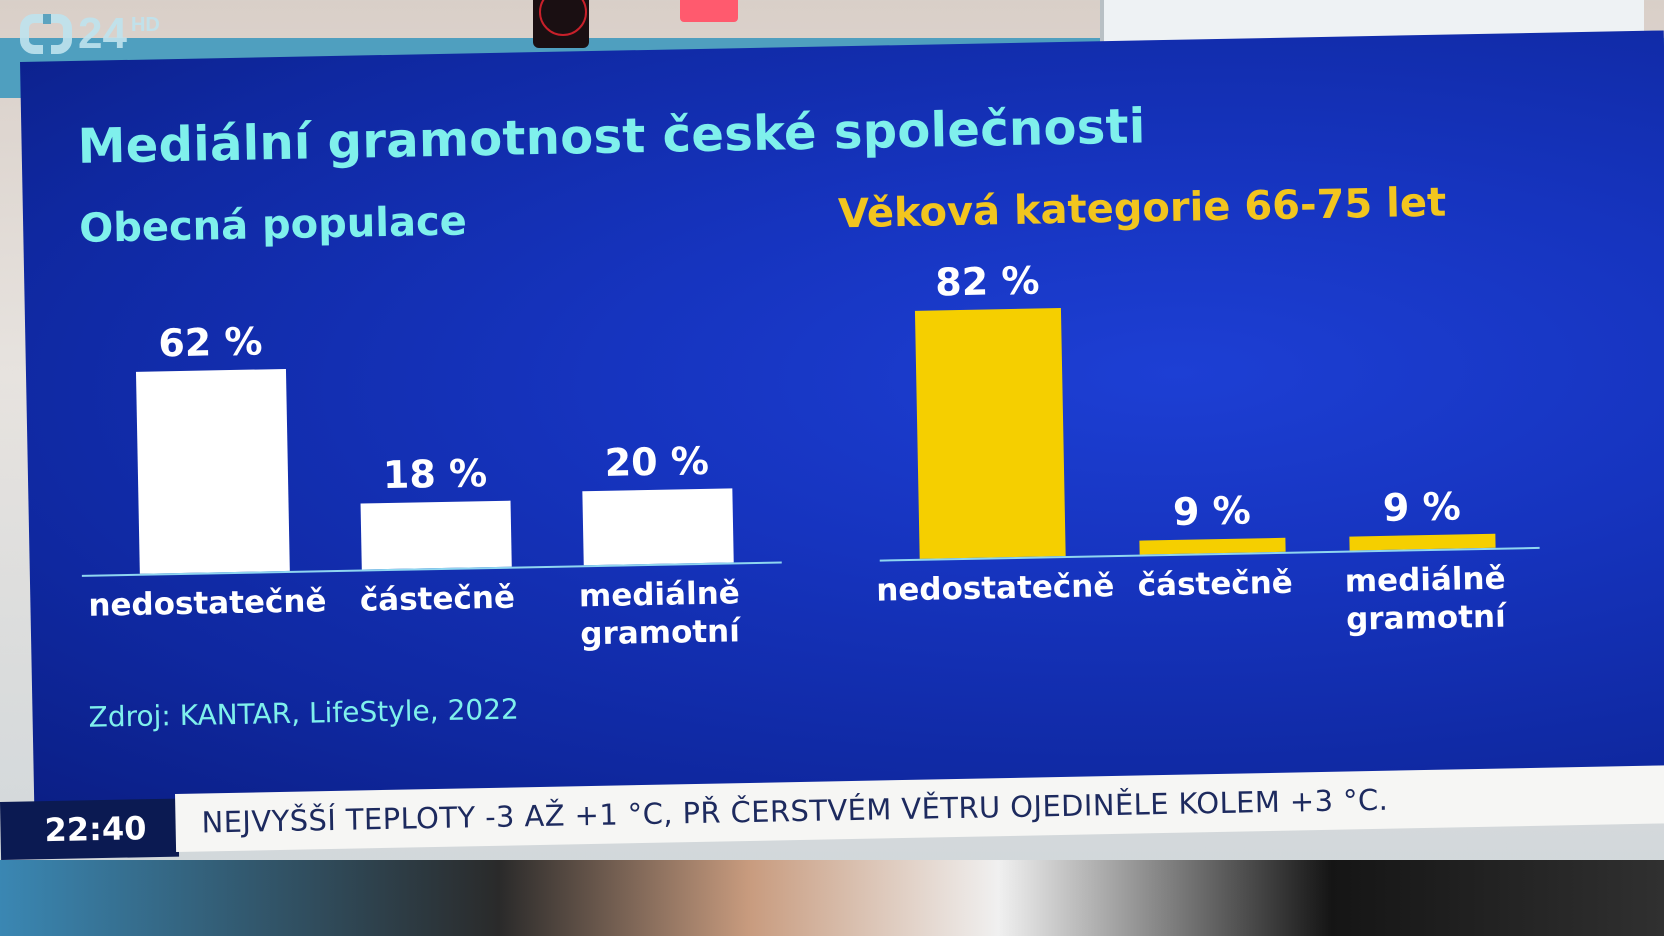 This screenshot has width=1664, height=936. Describe the element at coordinates (95, 829) in the screenshot. I see `clock-time: 22:40` at that location.